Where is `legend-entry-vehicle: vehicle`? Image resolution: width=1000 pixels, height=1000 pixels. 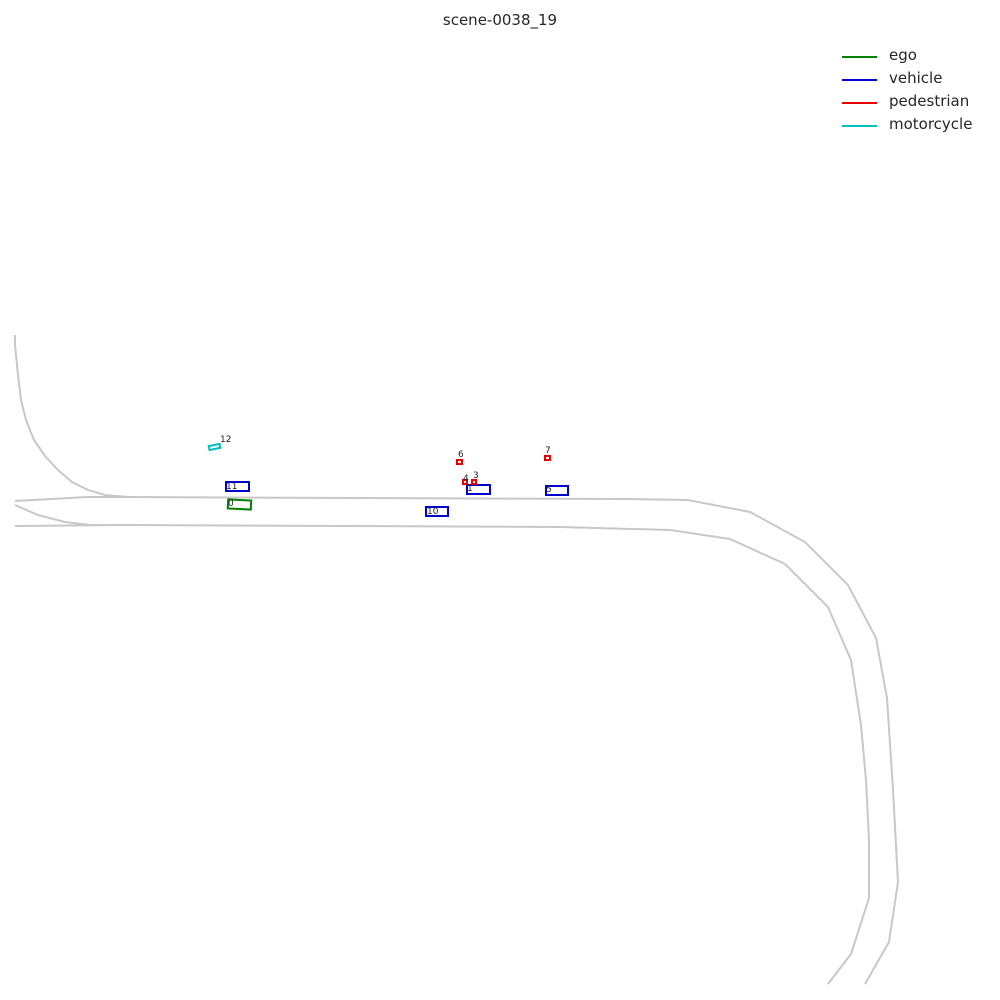 legend-entry-vehicle: vehicle is located at coordinates (913, 79).